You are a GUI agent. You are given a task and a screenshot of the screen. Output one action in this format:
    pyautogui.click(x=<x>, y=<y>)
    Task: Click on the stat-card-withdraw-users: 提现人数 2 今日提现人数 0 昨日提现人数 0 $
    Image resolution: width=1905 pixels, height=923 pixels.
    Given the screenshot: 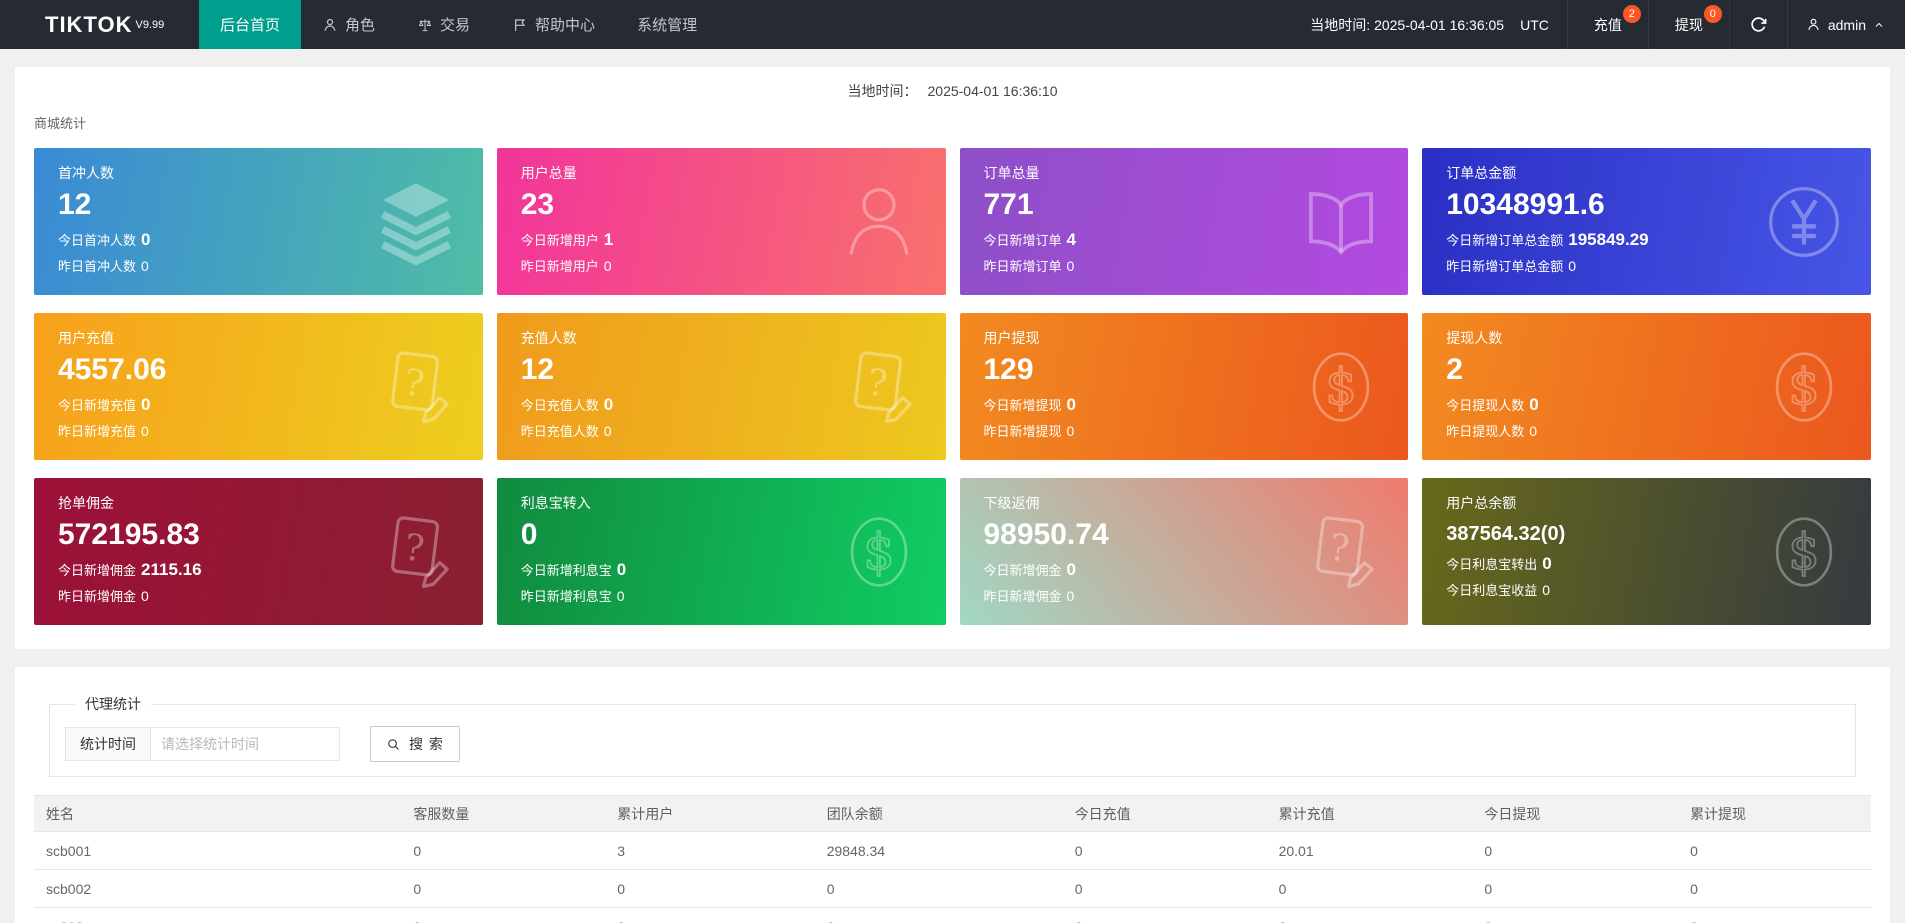 What is the action you would take?
    pyautogui.click(x=1646, y=386)
    